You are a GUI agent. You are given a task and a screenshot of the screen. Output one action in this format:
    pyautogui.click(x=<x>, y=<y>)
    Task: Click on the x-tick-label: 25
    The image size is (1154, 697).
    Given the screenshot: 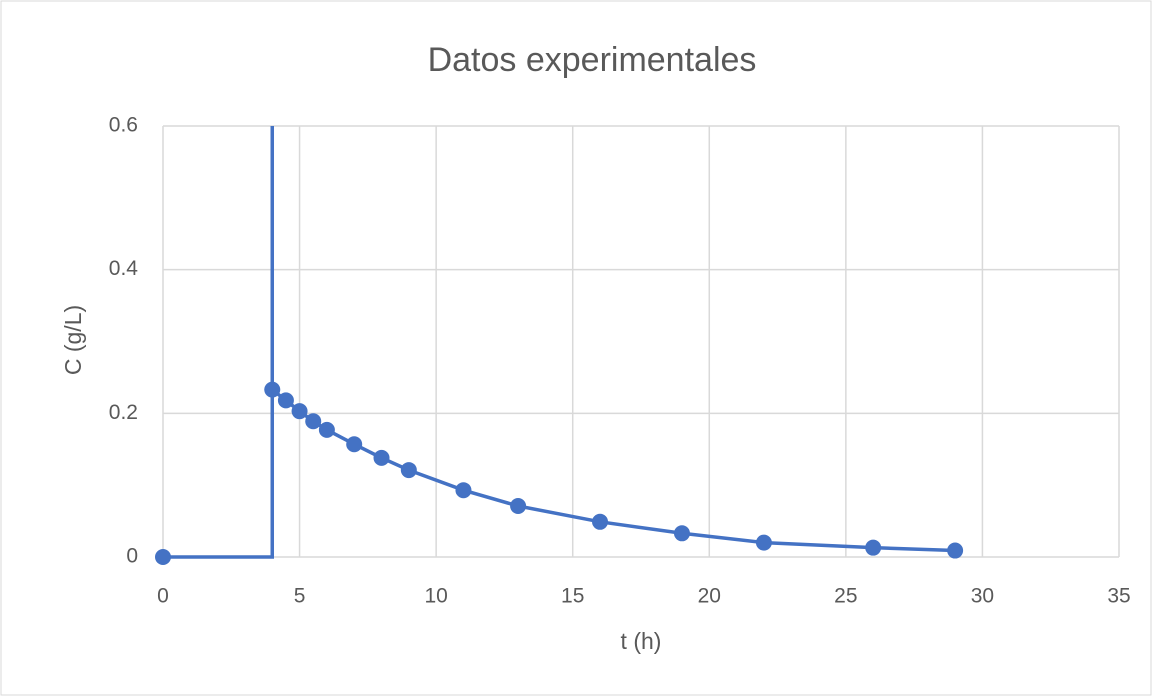 What is the action you would take?
    pyautogui.click(x=845, y=596)
    